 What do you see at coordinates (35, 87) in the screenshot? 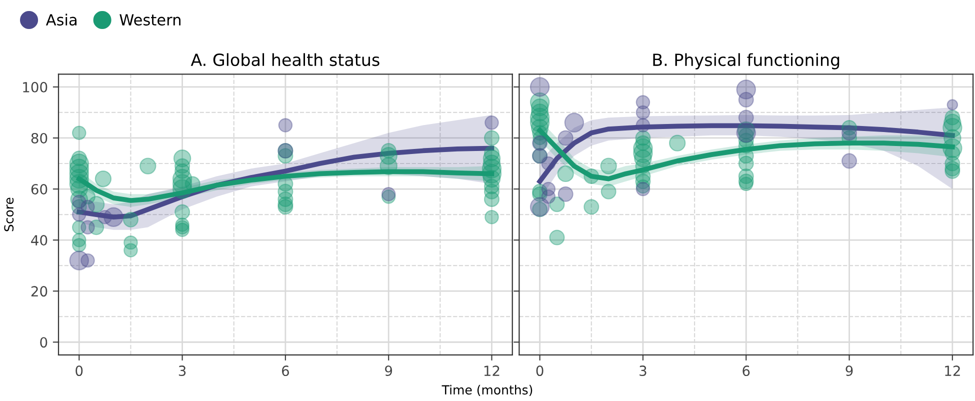
I see `y-tick-label: 100` at bounding box center [35, 87].